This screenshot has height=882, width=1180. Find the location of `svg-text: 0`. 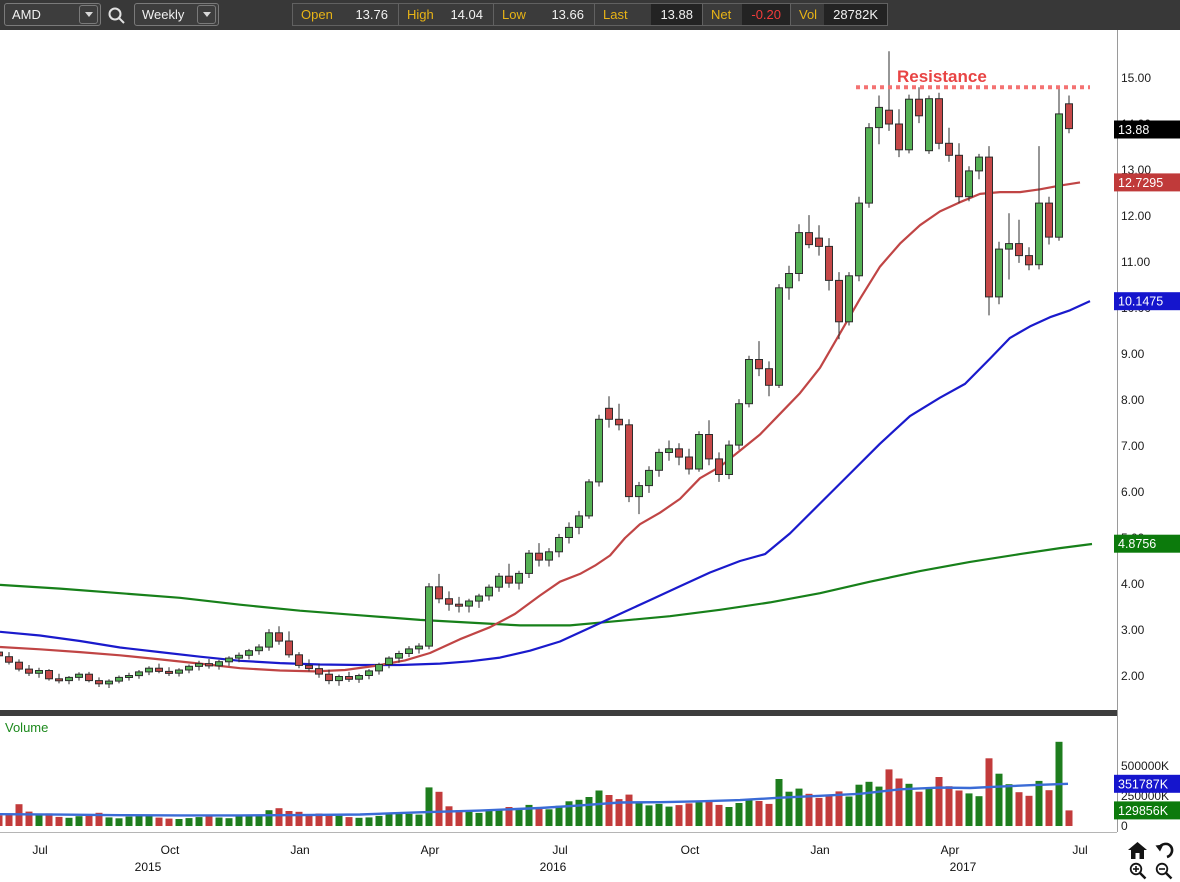

svg-text: 0 is located at coordinates (1124, 826).